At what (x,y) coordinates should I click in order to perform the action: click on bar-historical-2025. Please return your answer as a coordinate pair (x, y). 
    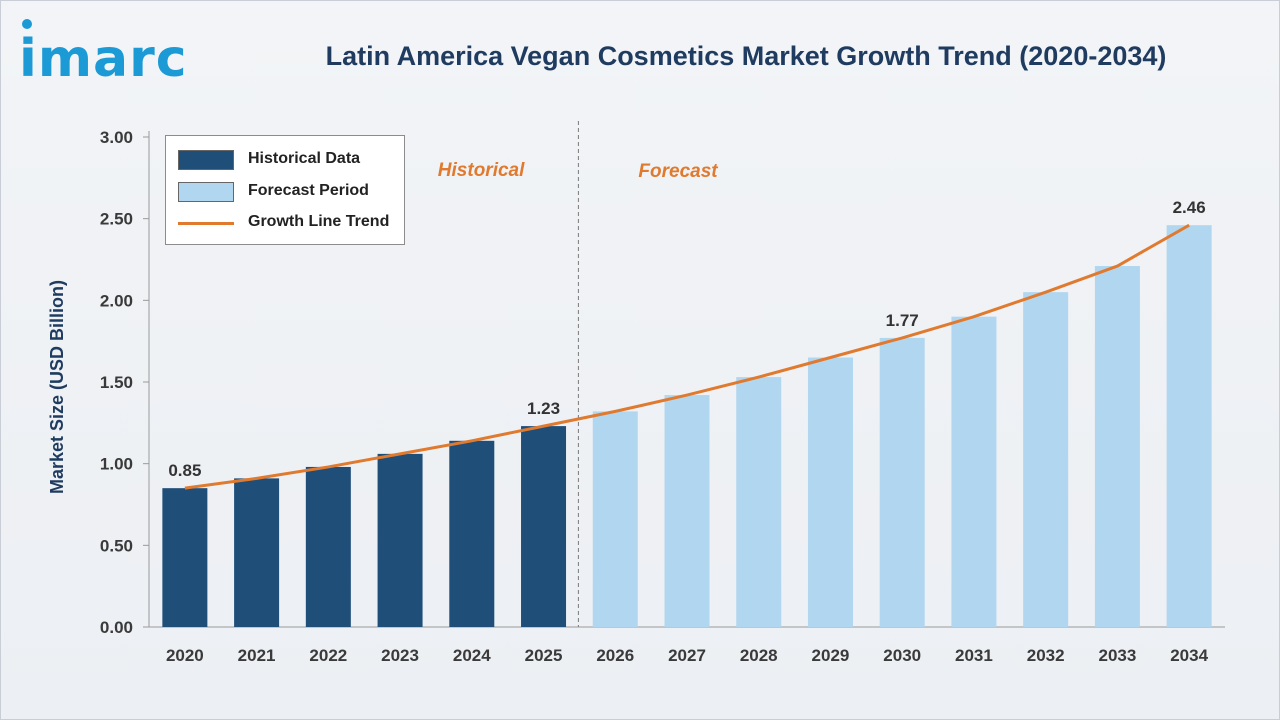
    Looking at the image, I should click on (544, 526).